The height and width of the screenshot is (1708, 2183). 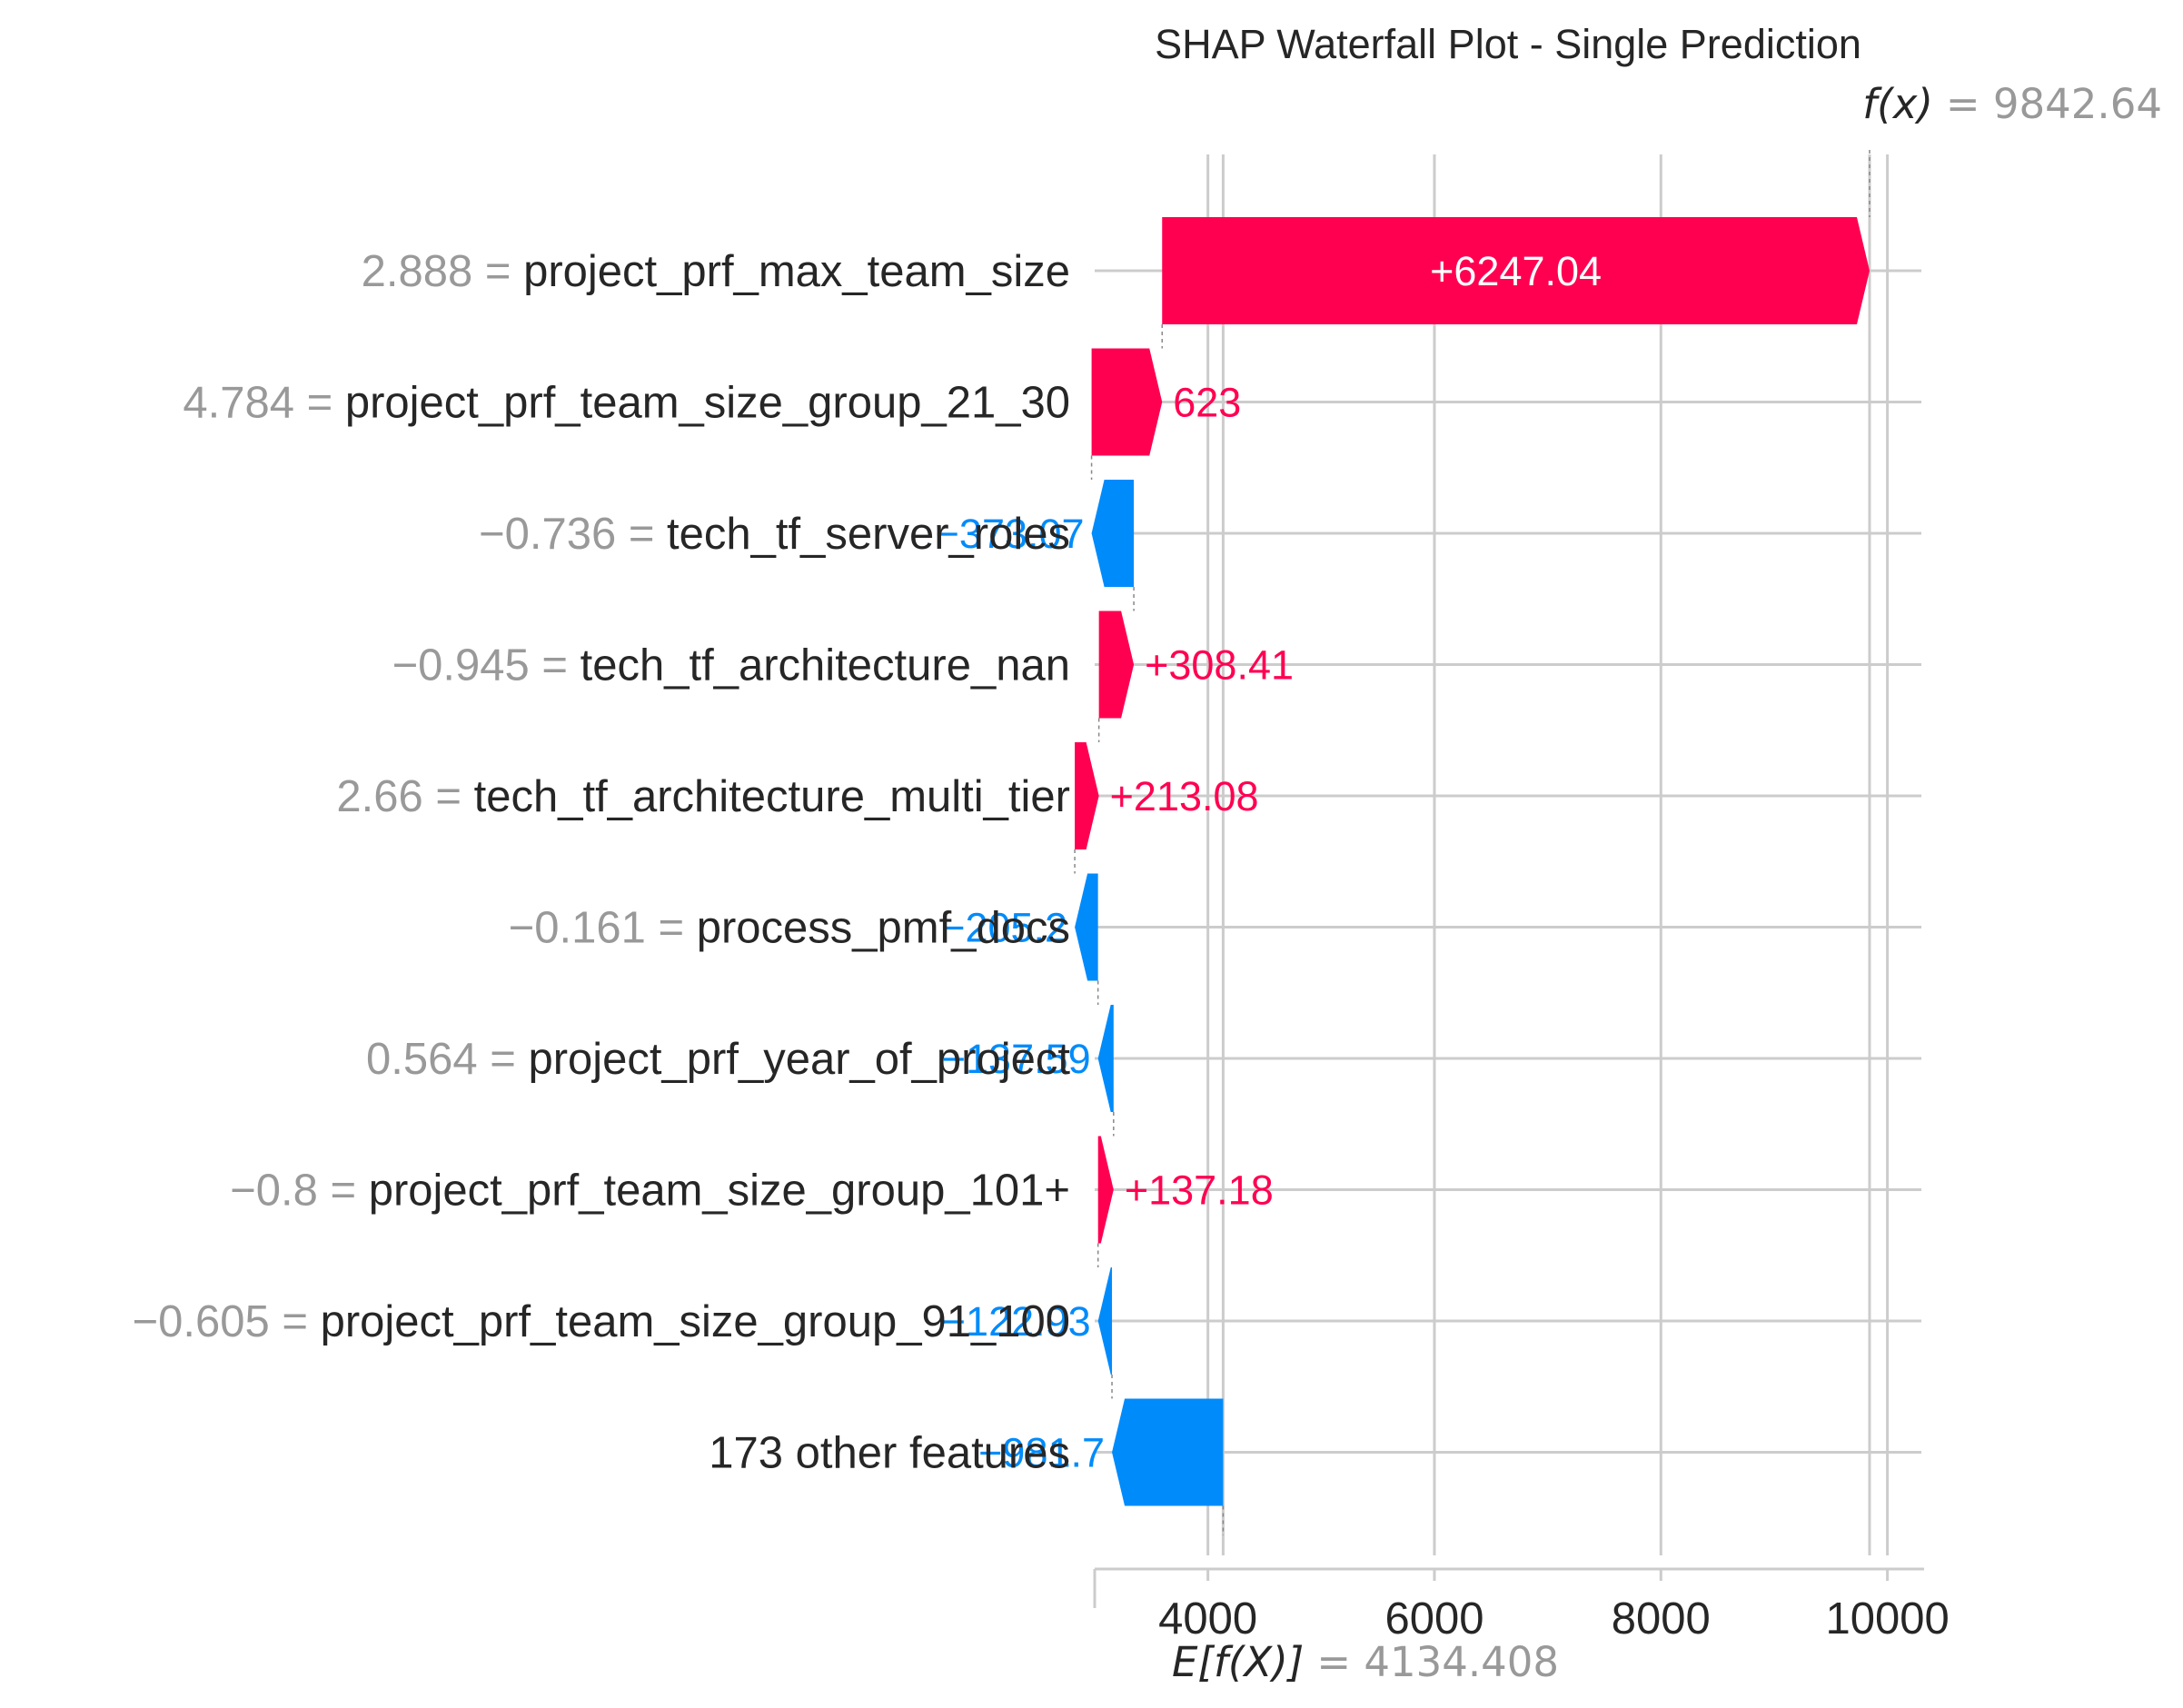 What do you see at coordinates (1207, 403) in the screenshot?
I see `bar-value-label: 623` at bounding box center [1207, 403].